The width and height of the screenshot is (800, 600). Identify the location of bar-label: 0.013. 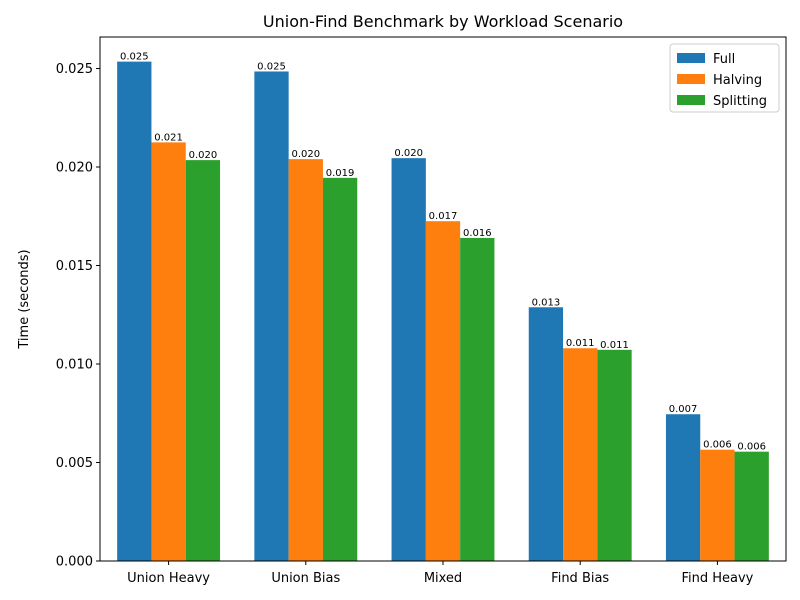
(546, 302).